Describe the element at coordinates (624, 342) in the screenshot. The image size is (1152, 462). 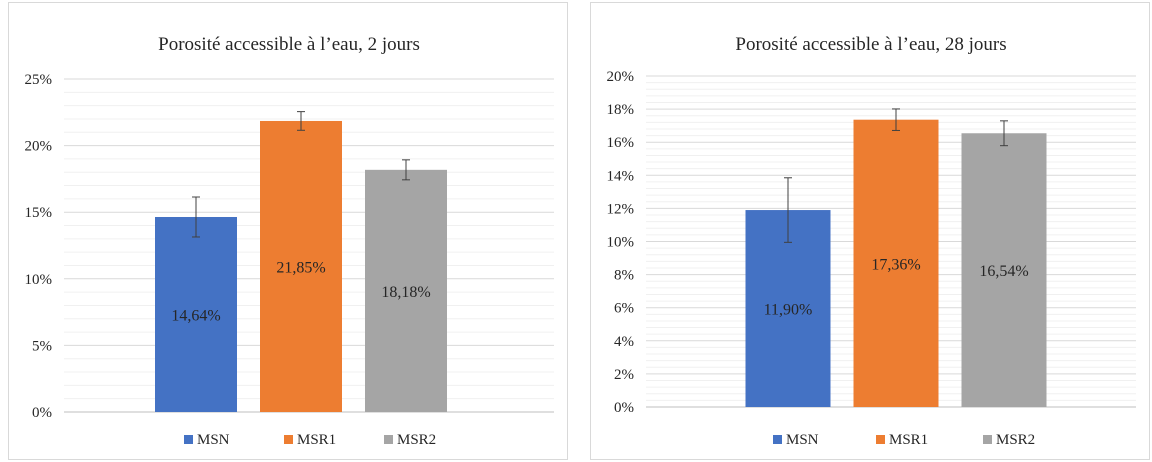
I see `y-tick-label: 4%` at that location.